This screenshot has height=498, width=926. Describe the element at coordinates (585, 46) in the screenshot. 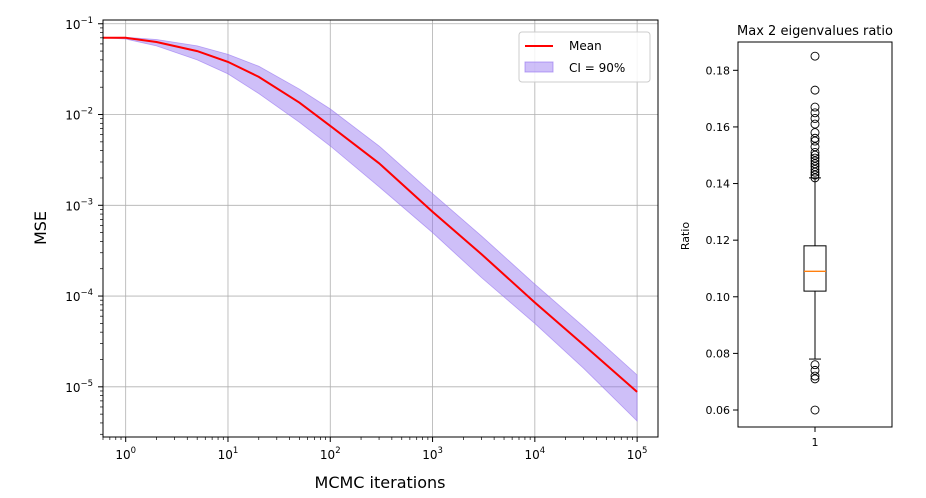

I see `legend-mean-label: Mean` at that location.